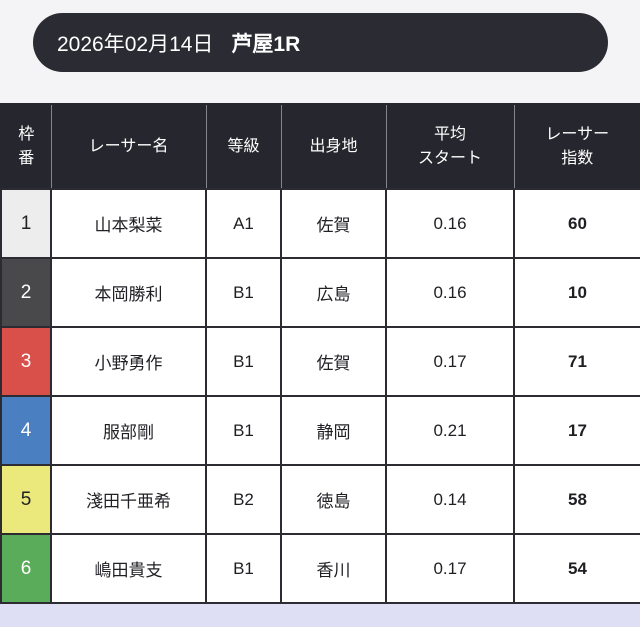 This screenshot has height=627, width=640. What do you see at coordinates (128, 361) in the screenshot?
I see `name-cell: 小野勇作` at bounding box center [128, 361].